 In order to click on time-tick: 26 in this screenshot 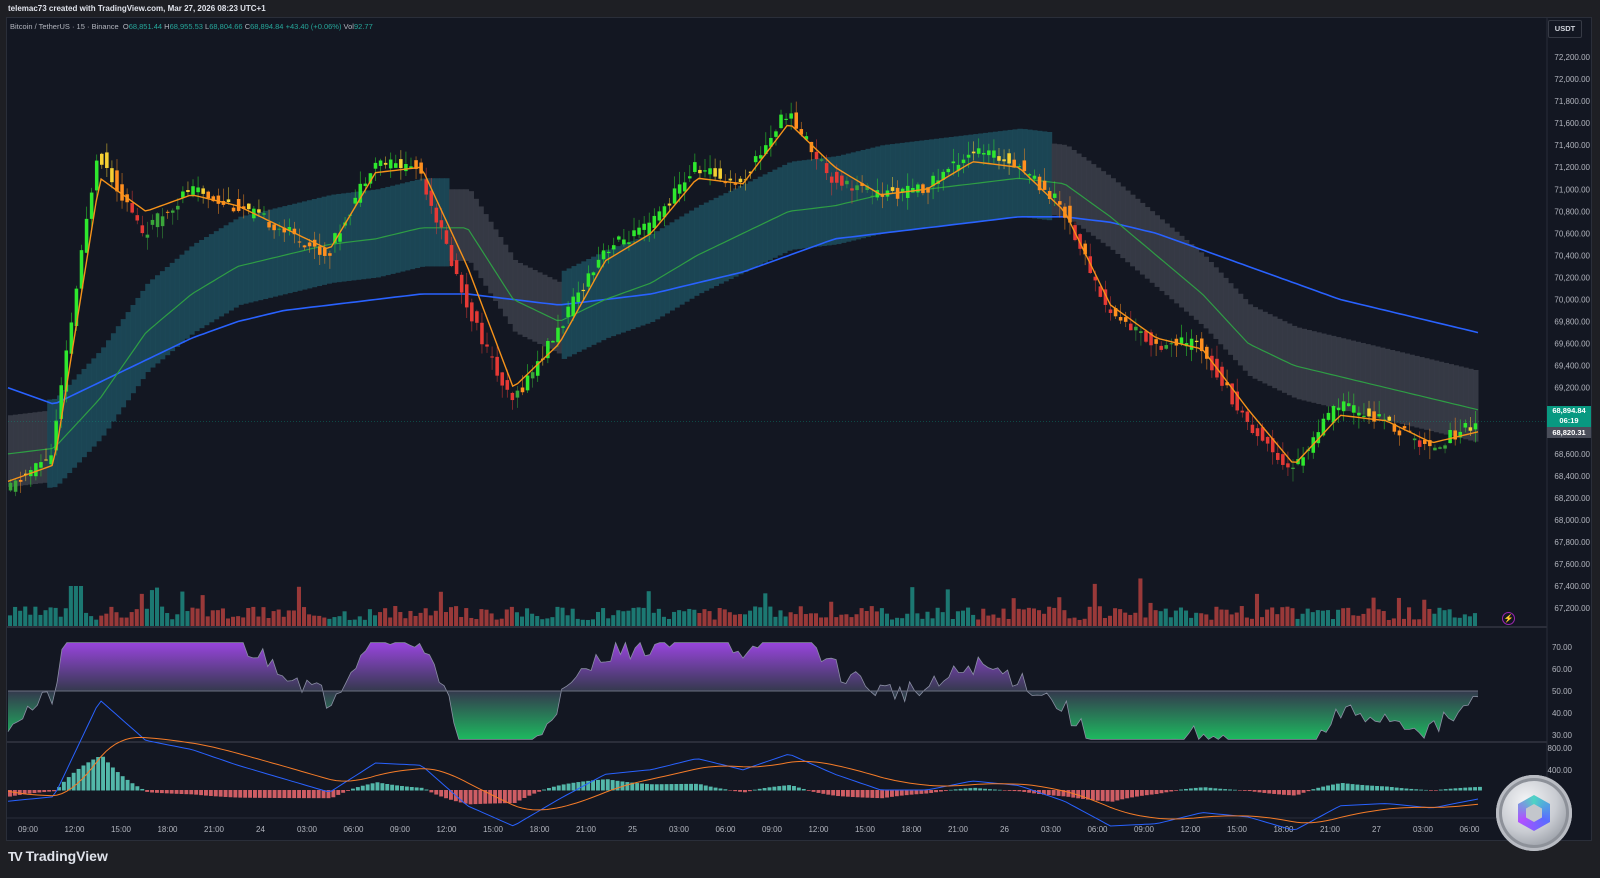, I will do `click(1004, 829)`.